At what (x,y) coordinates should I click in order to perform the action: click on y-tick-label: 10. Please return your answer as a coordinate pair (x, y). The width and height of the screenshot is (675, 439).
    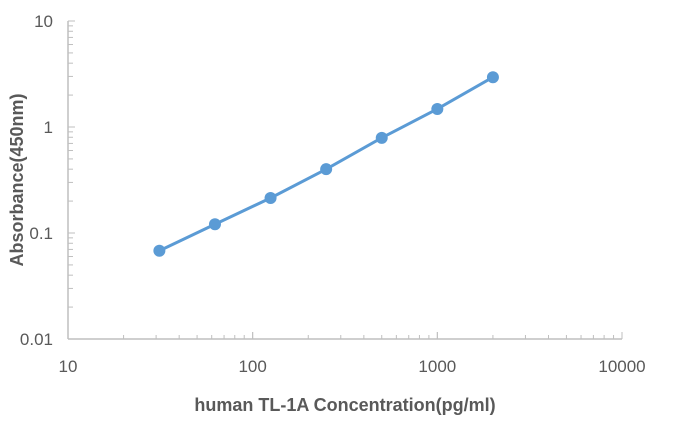
    Looking at the image, I should click on (43, 21).